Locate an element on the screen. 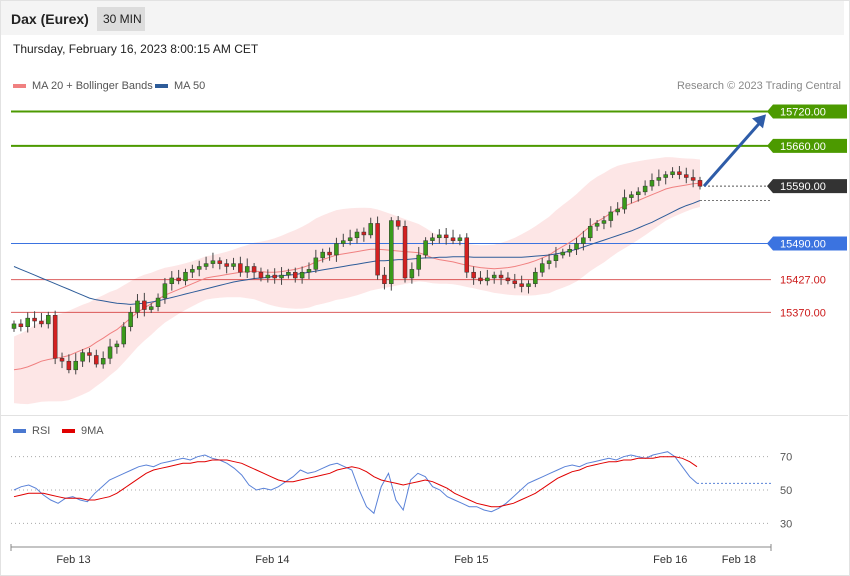  legend-ma20-label: MA 20 + Bollinger Bands is located at coordinates (92, 86).